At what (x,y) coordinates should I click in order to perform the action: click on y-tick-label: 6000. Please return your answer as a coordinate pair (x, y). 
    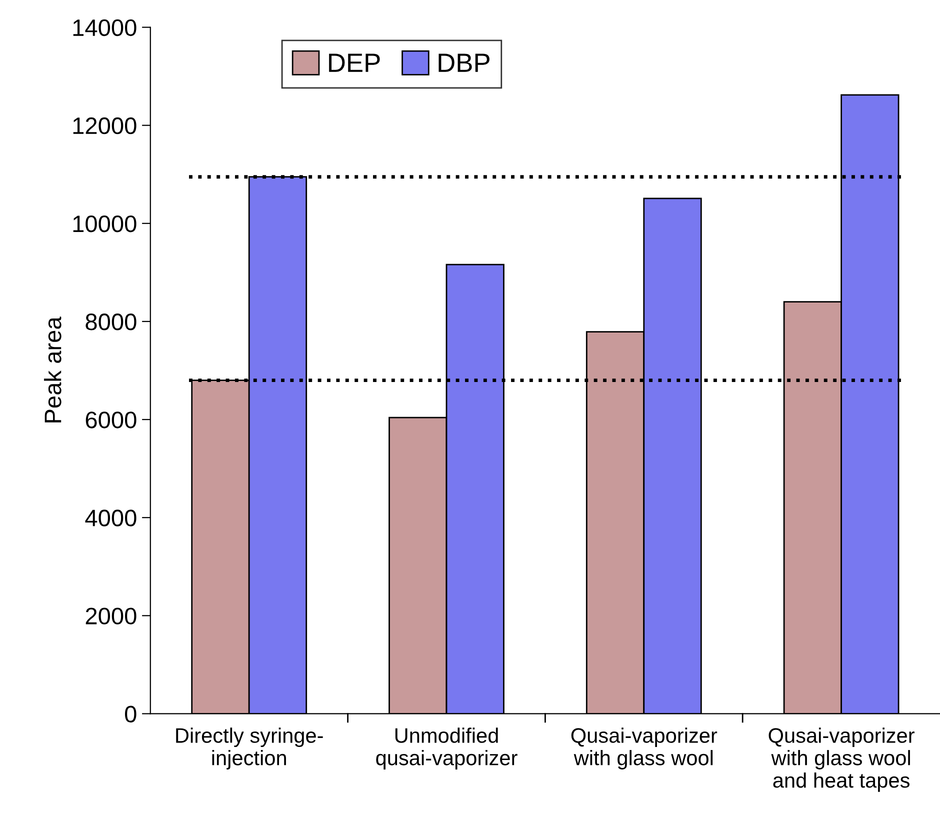
    Looking at the image, I should click on (111, 420).